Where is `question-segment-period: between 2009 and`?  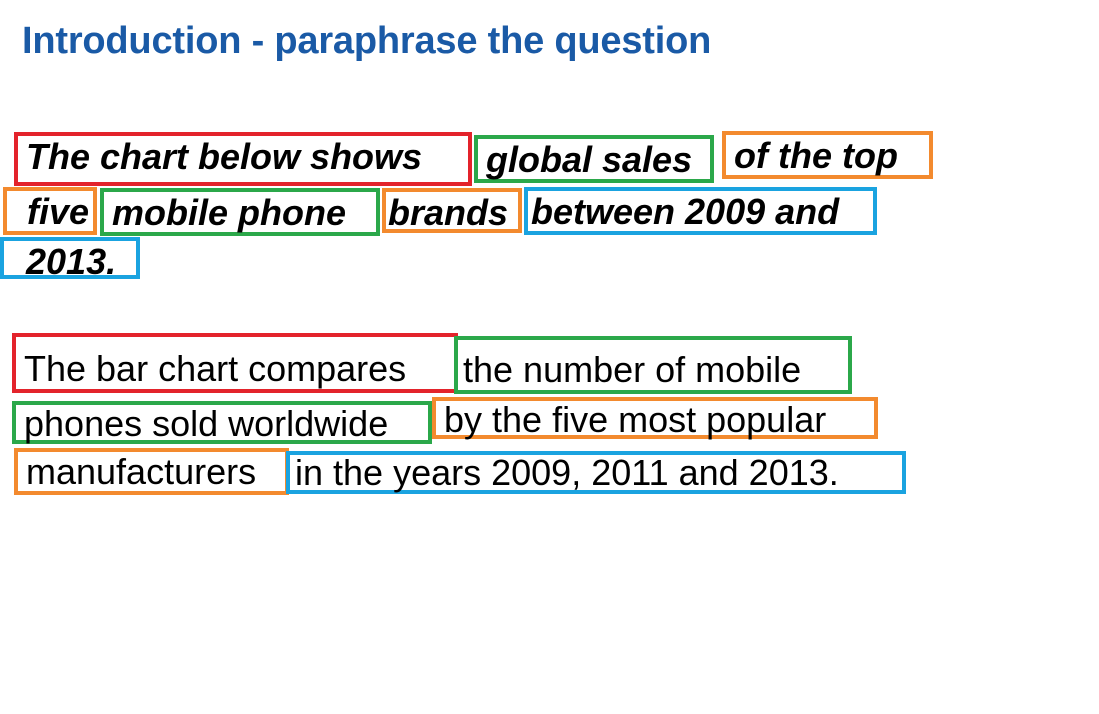 question-segment-period: between 2009 and is located at coordinates (700, 211).